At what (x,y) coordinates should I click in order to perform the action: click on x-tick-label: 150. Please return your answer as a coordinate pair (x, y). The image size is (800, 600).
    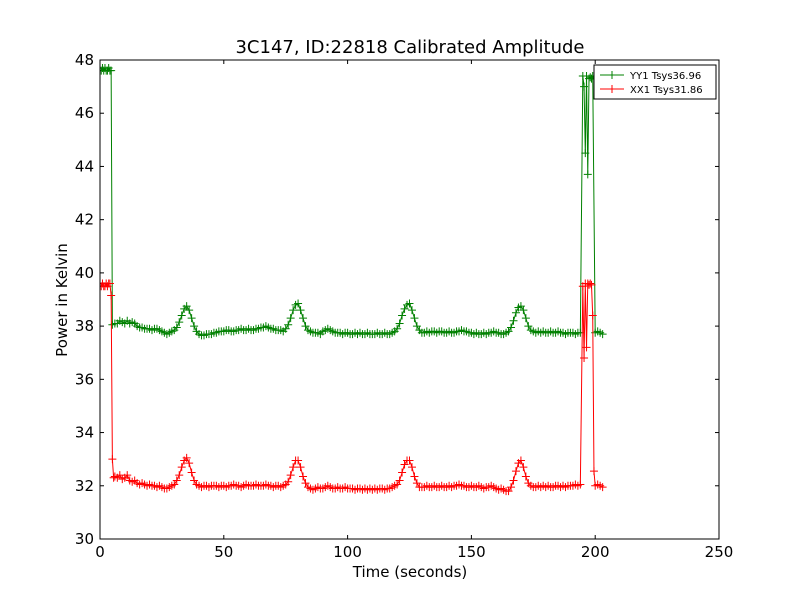
    Looking at the image, I should click on (471, 552).